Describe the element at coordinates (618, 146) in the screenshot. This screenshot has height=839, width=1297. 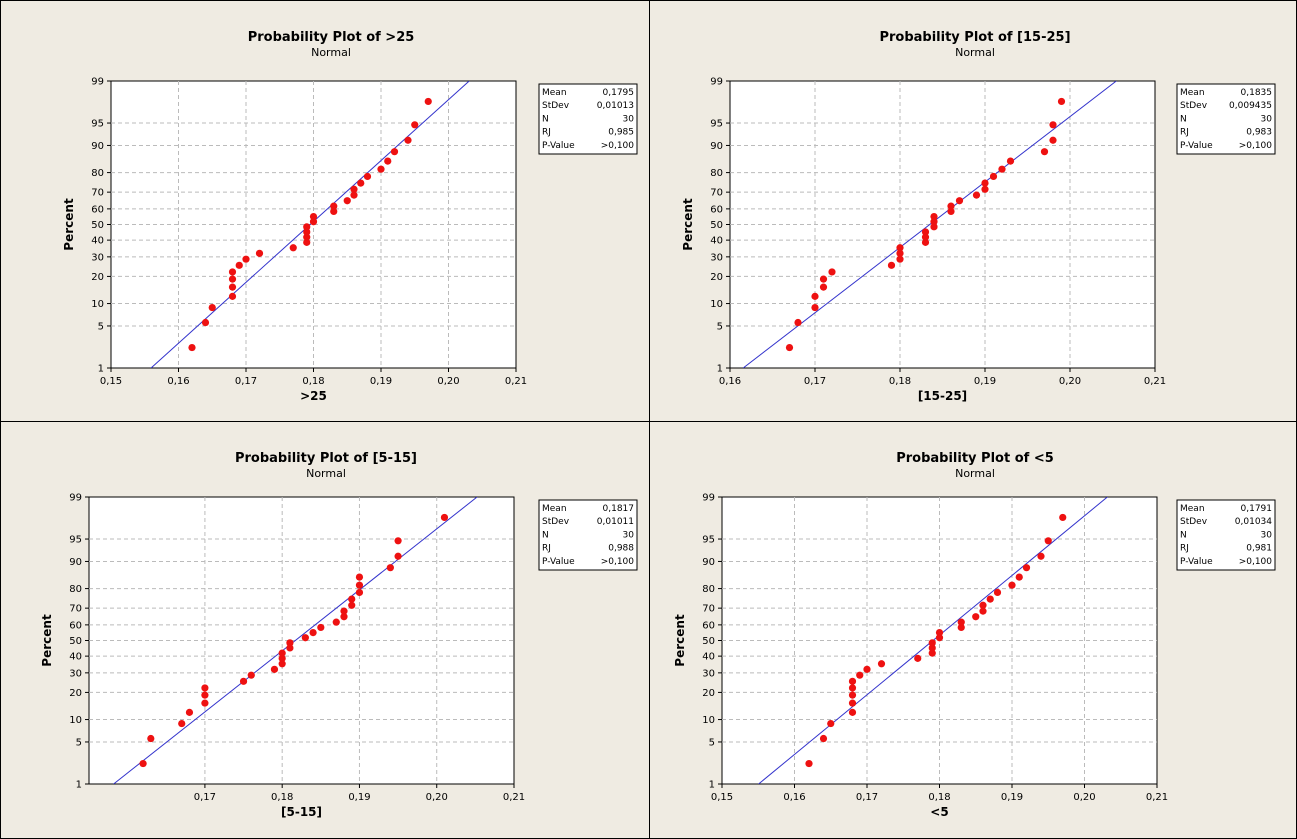
I see `stat-value: >0,100` at that location.